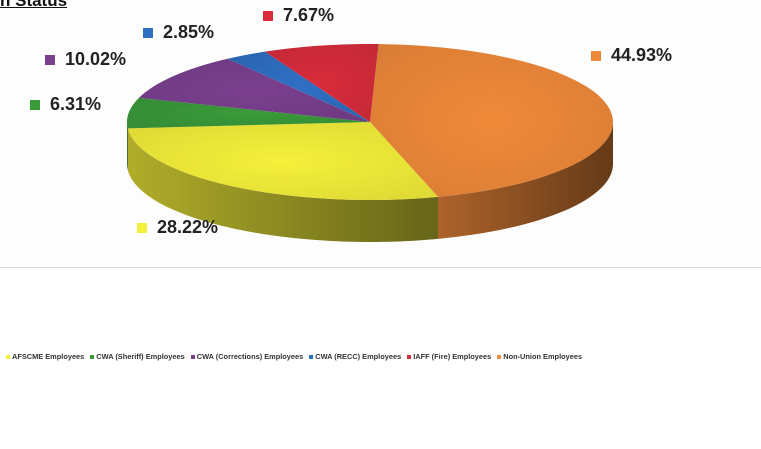 The image size is (761, 449). I want to click on pie-side-non-union-employees, so click(525, 180).